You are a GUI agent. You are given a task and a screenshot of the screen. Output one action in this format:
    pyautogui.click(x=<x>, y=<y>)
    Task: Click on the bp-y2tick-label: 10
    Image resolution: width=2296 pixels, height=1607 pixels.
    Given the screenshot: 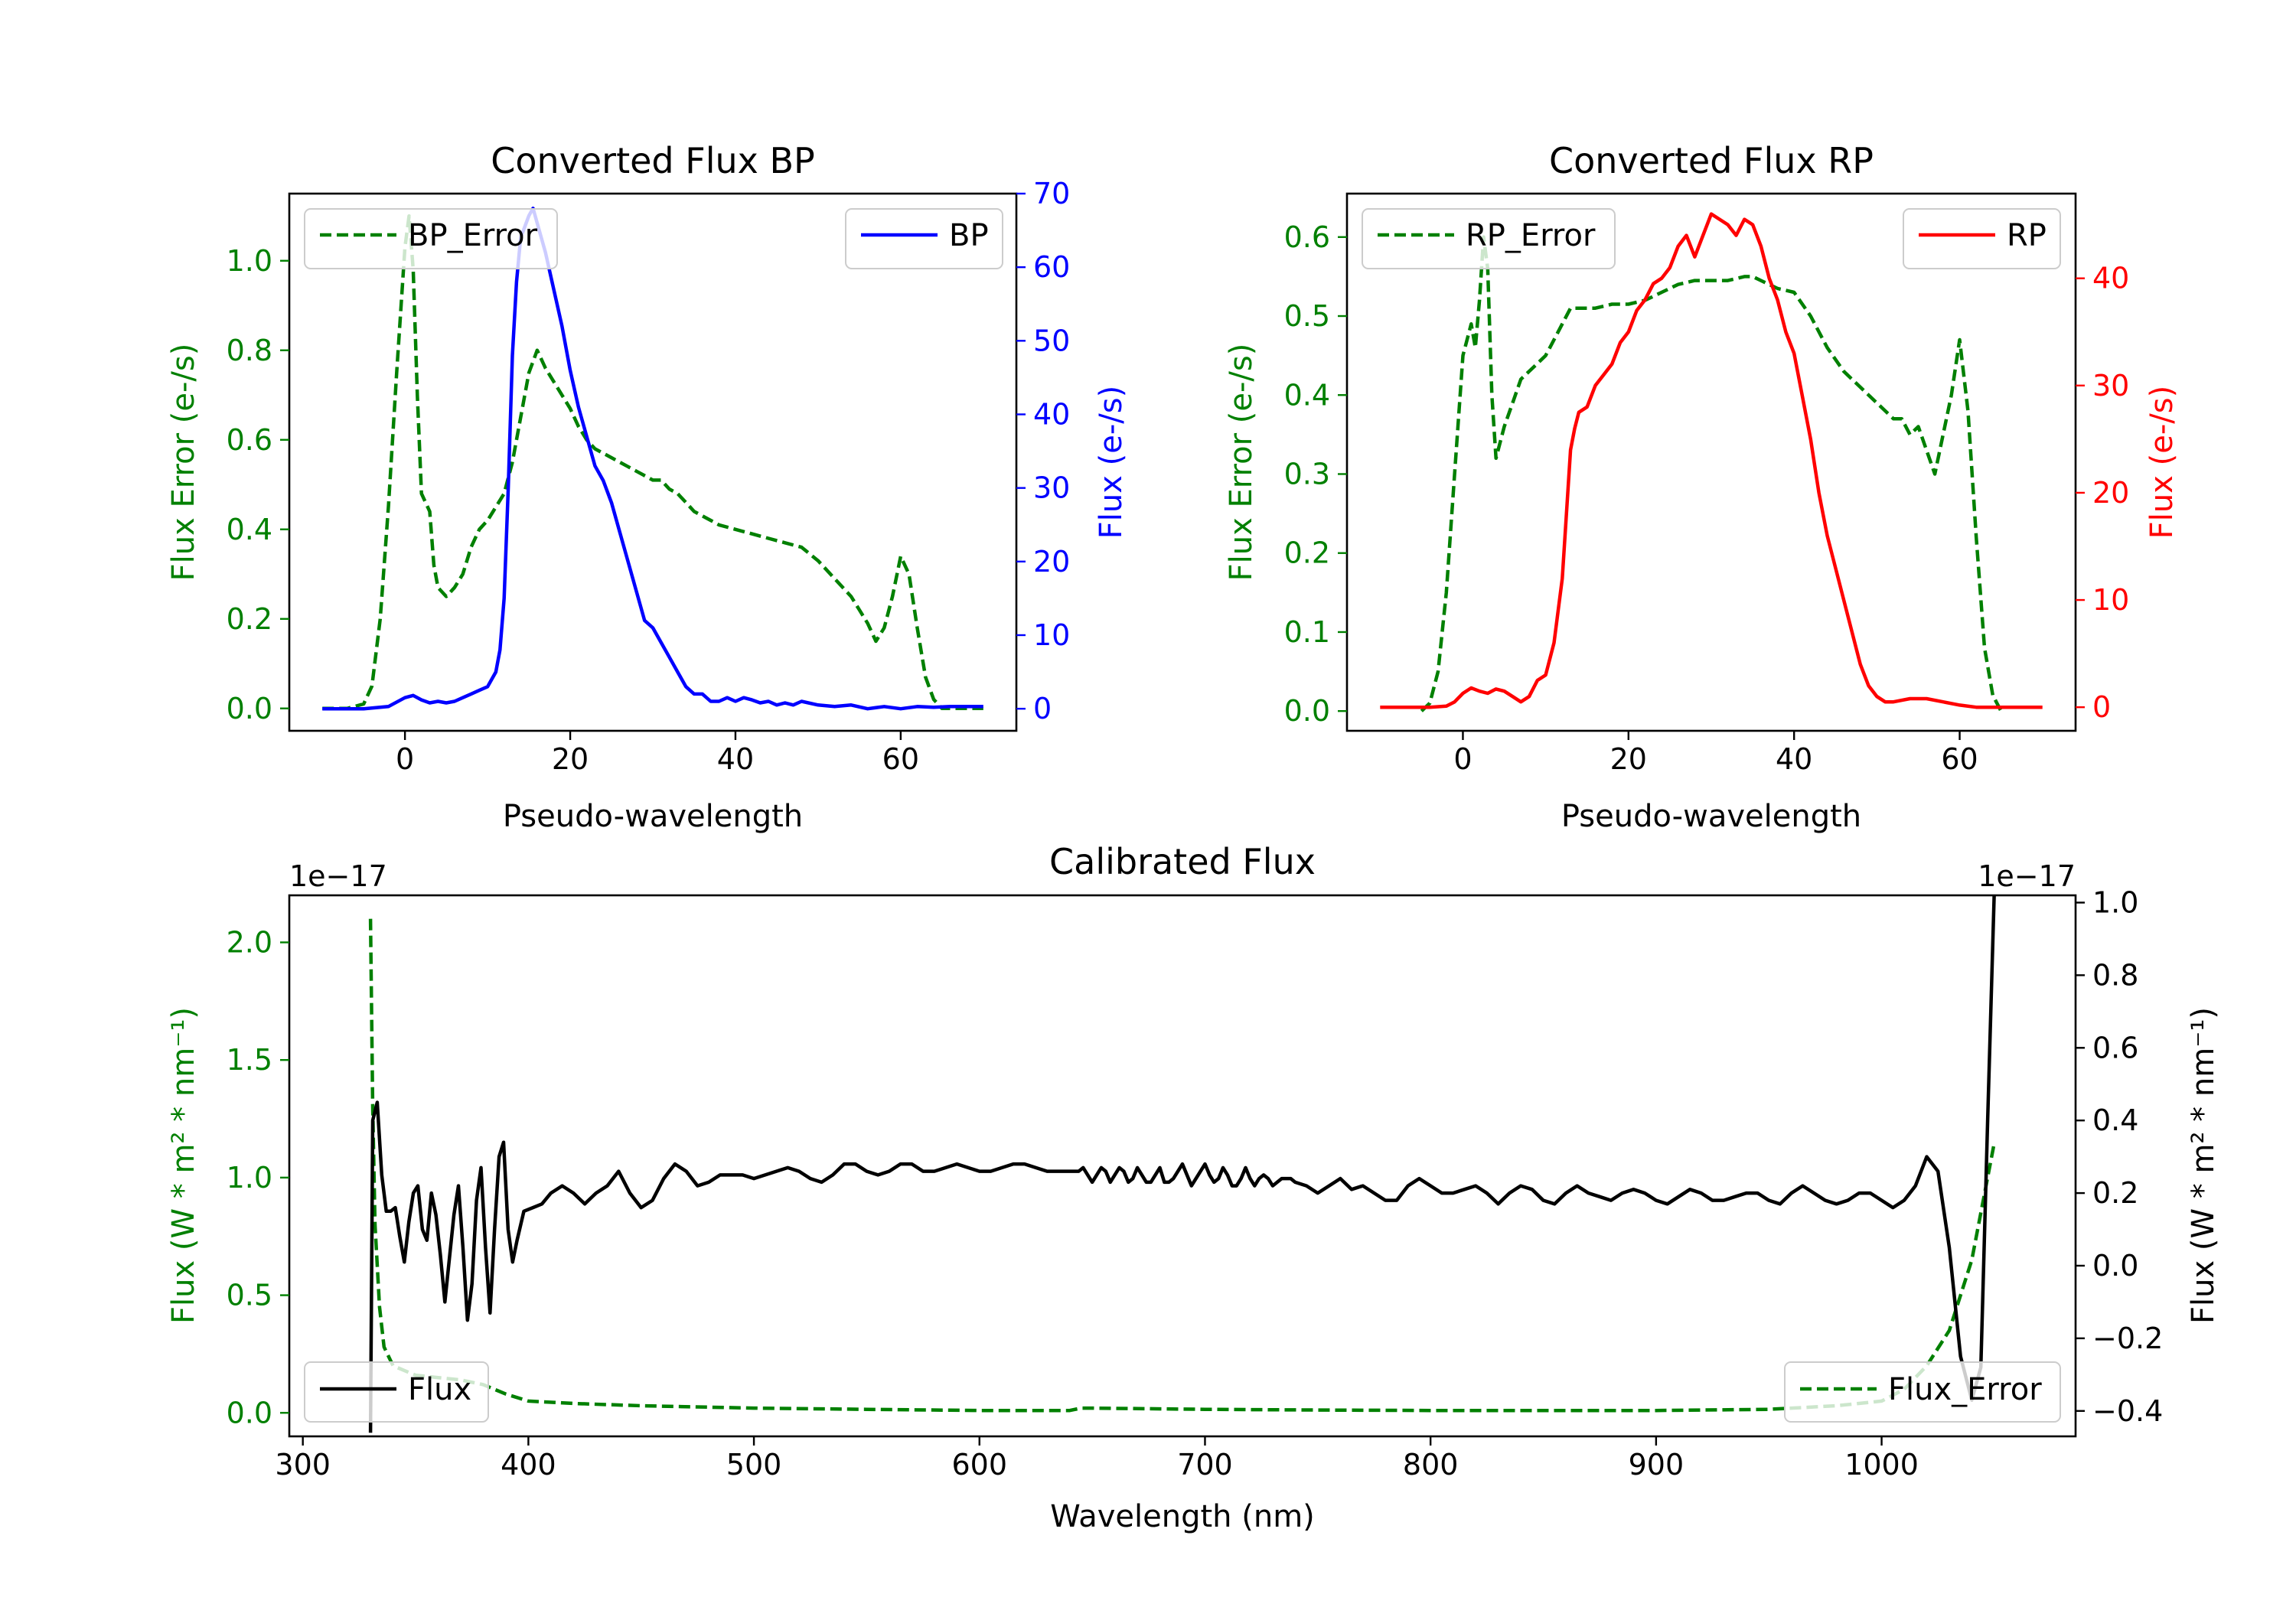 What is the action you would take?
    pyautogui.click(x=1051, y=635)
    